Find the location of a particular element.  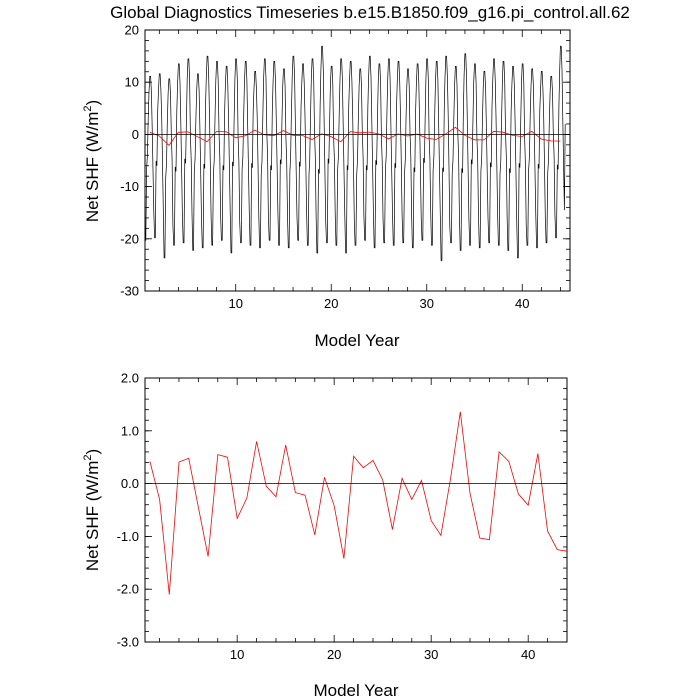

y-tick-label: -3.0 is located at coordinates (128, 642).